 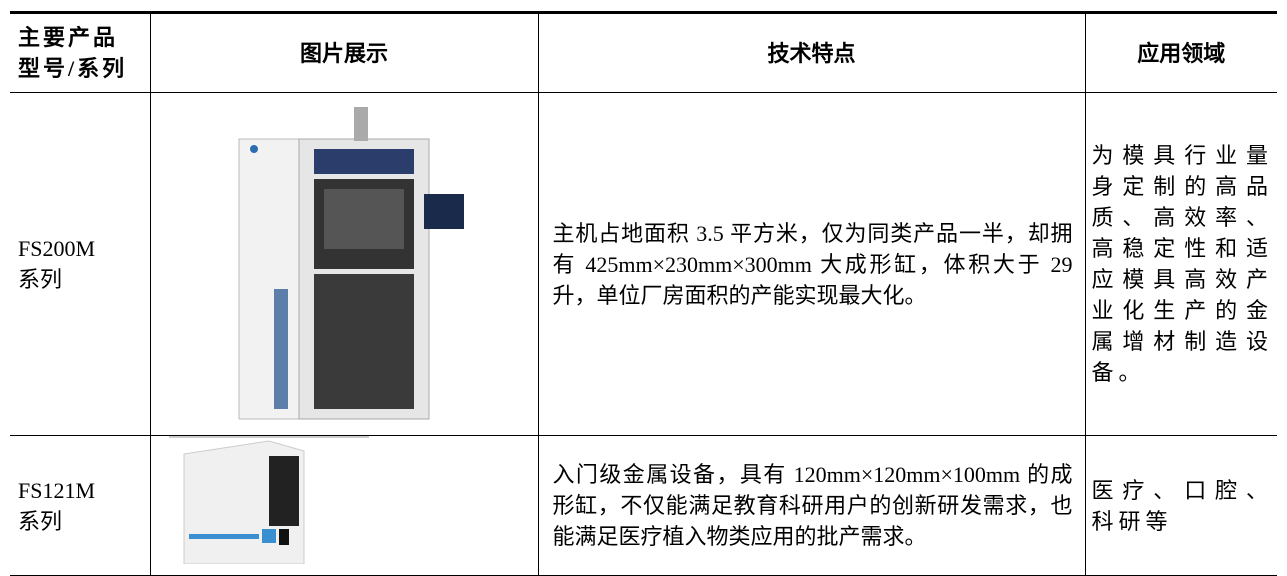 I want to click on image-cell, so click(x=344, y=505).